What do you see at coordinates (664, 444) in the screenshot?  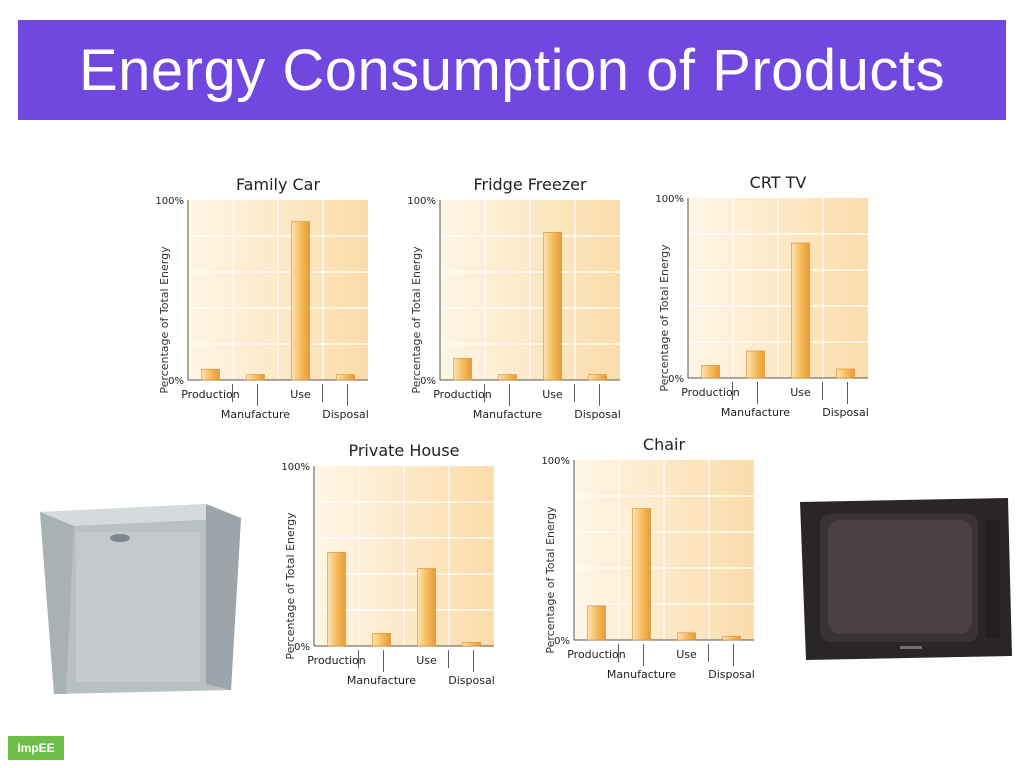 I see `chart-title: Chair` at bounding box center [664, 444].